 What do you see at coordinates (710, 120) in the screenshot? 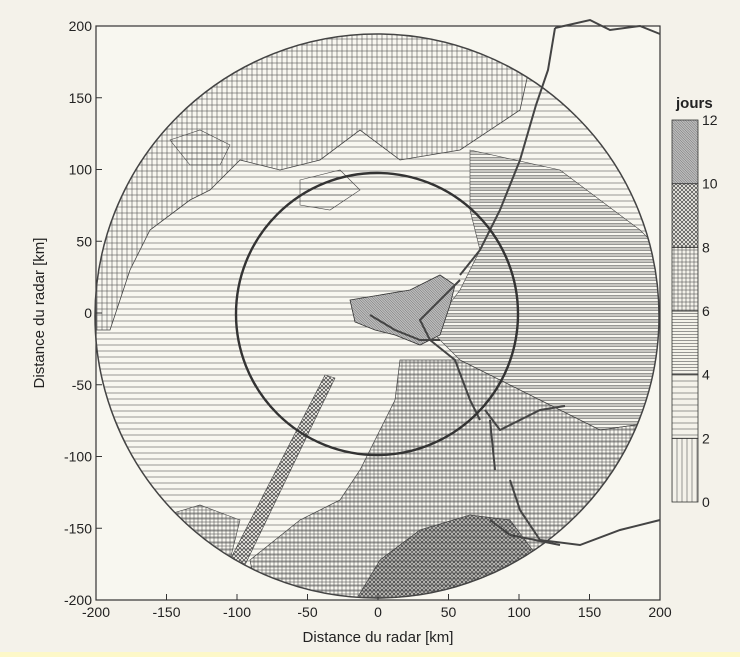
I see `legend-tick-label: 12` at bounding box center [710, 120].